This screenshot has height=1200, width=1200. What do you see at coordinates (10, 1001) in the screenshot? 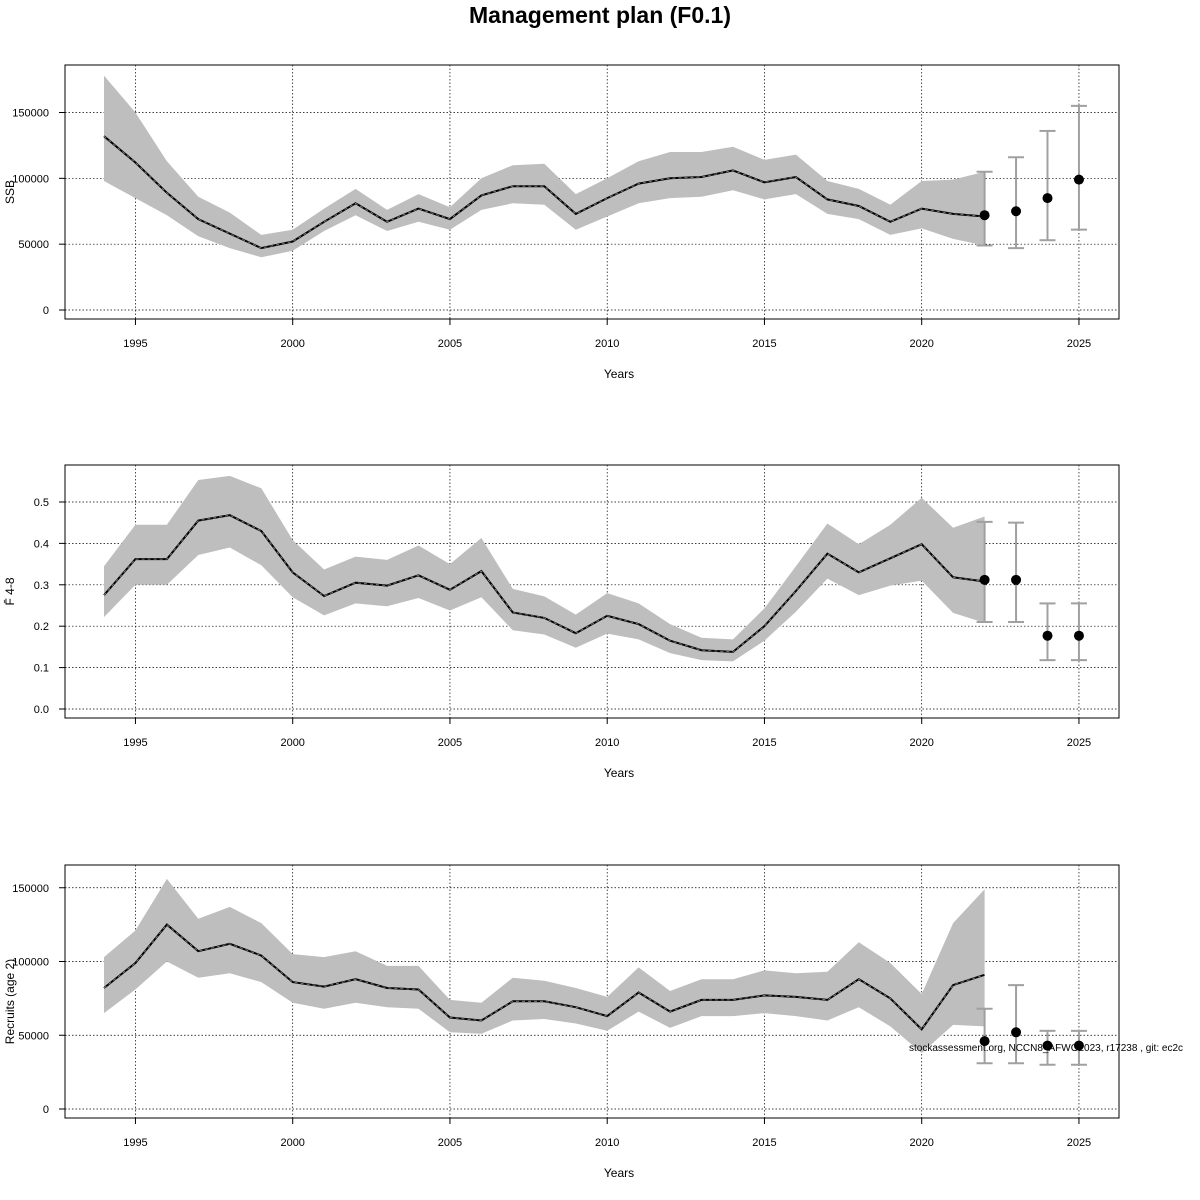
I see `y-axis-title: Recruits (age 2)` at bounding box center [10, 1001].